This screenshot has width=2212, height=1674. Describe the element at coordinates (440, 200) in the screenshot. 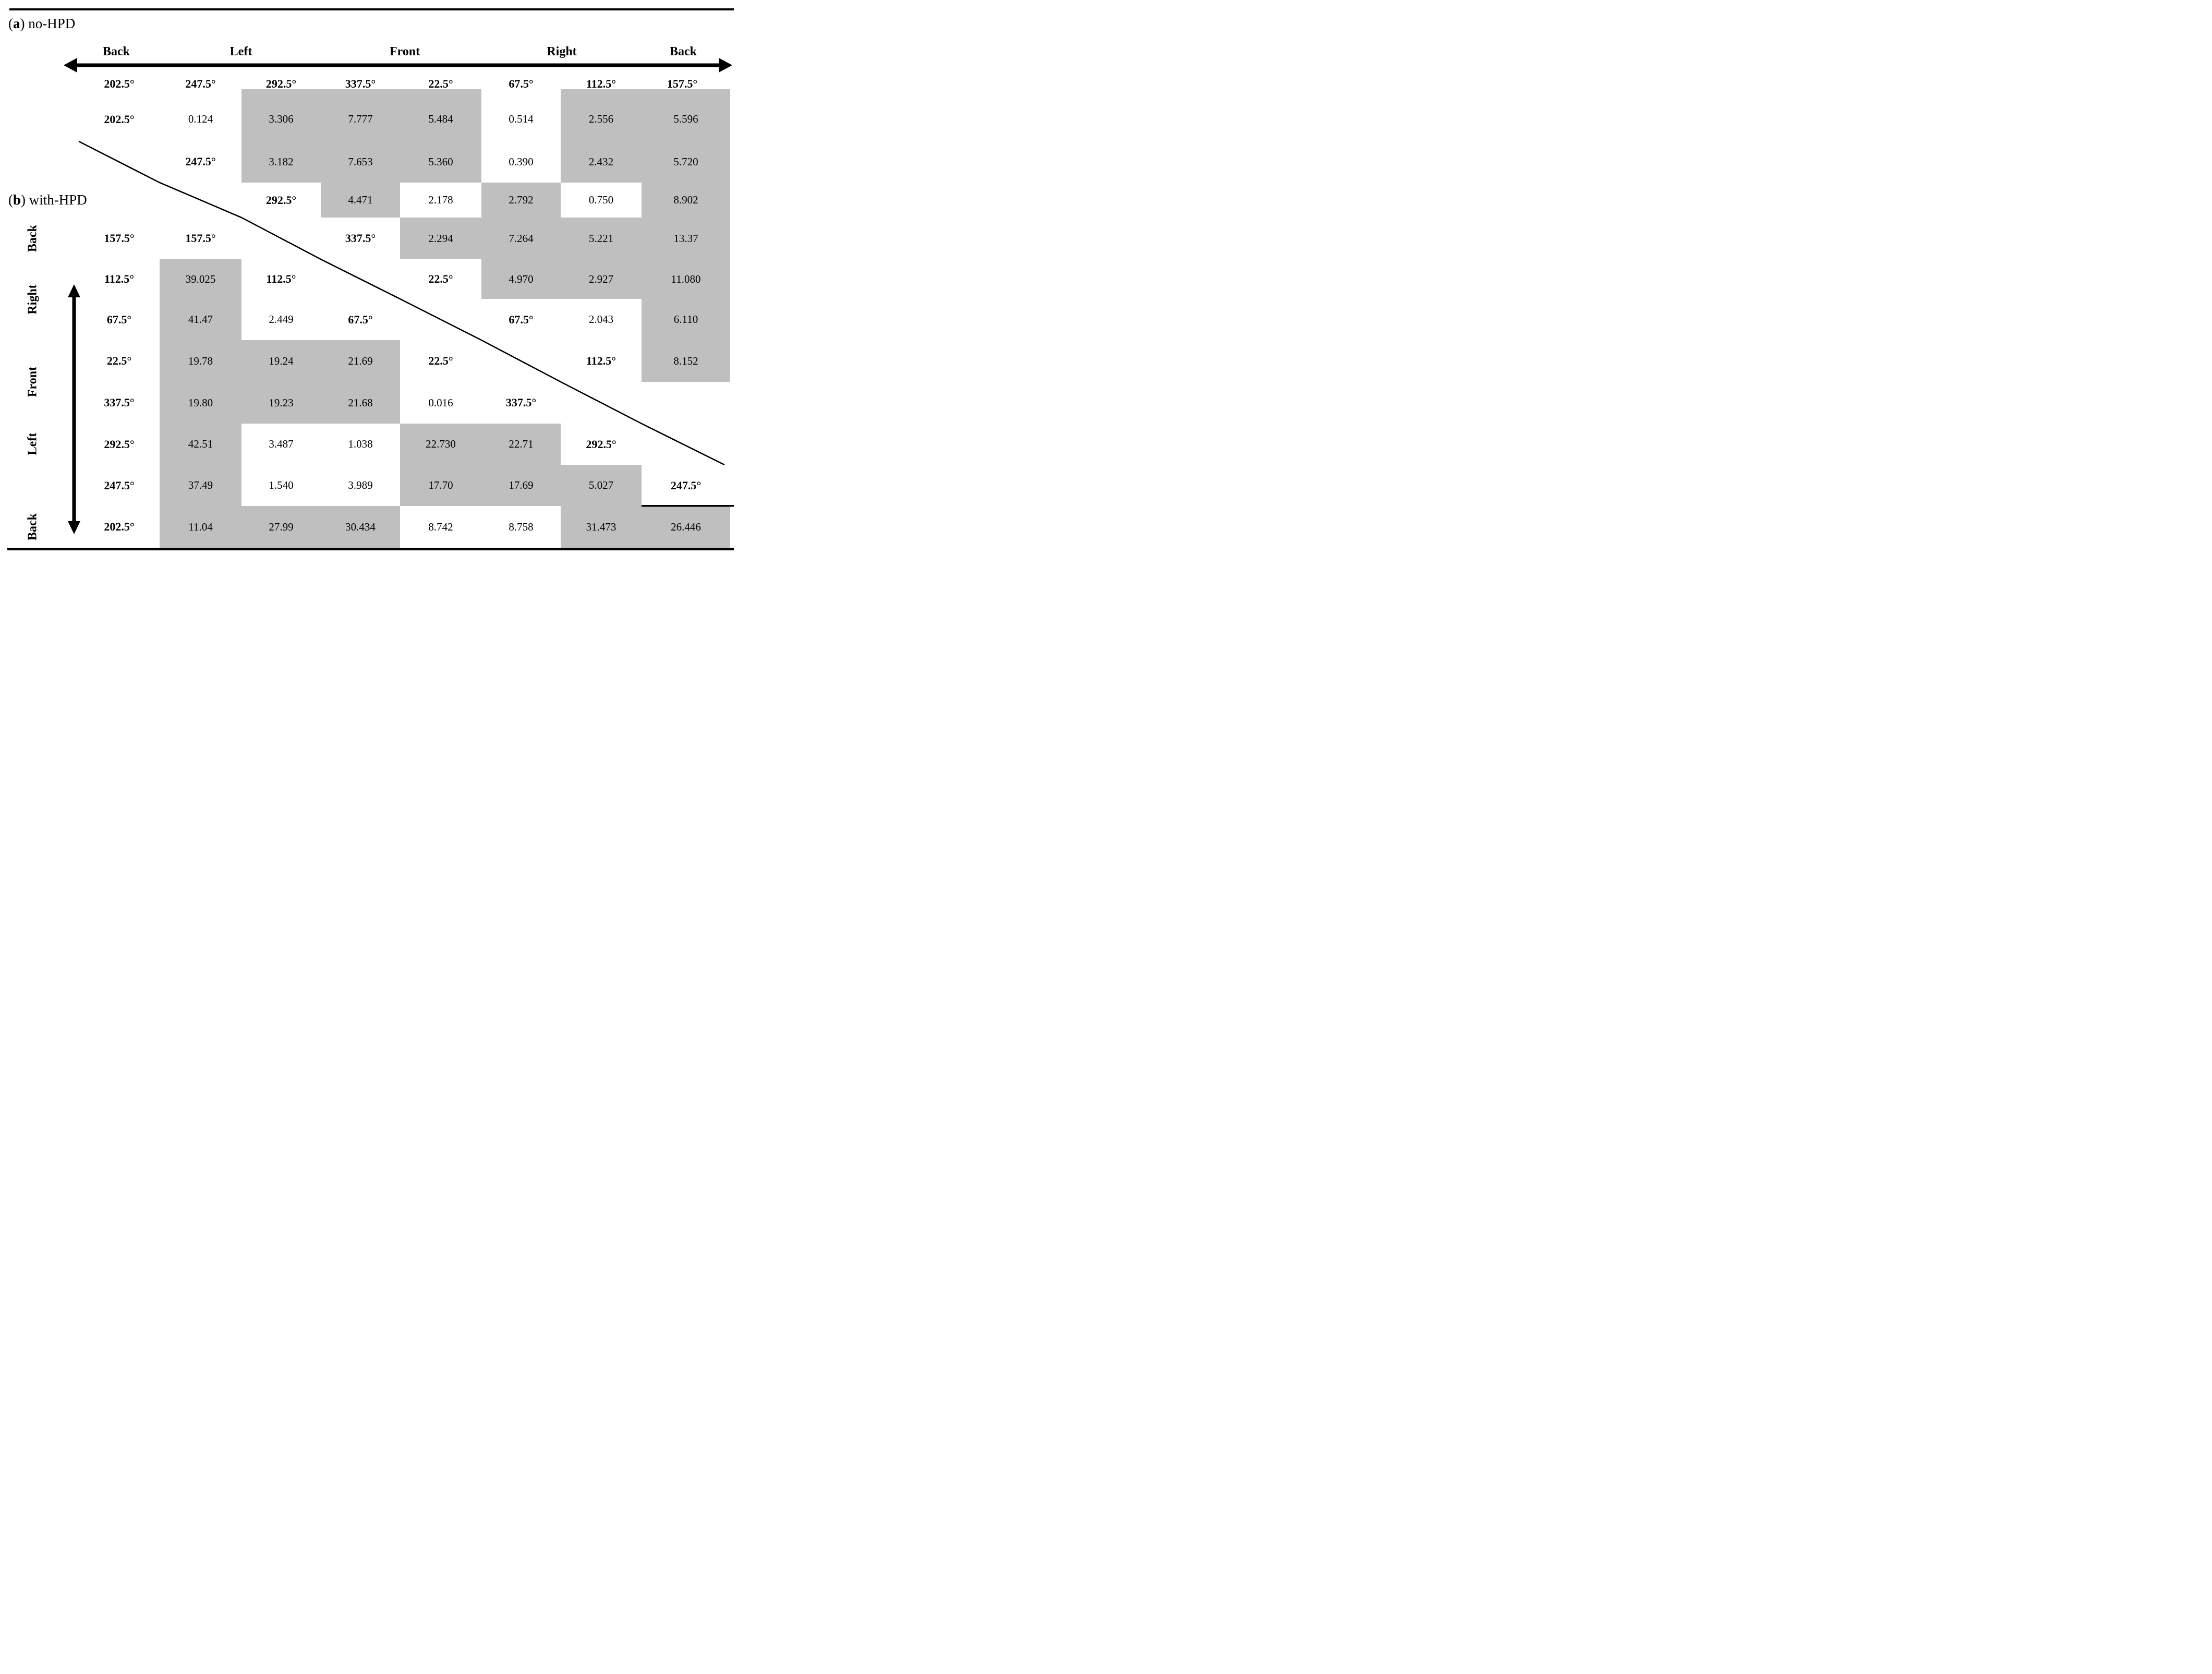

I see `cell-r3-E: 2.178` at that location.